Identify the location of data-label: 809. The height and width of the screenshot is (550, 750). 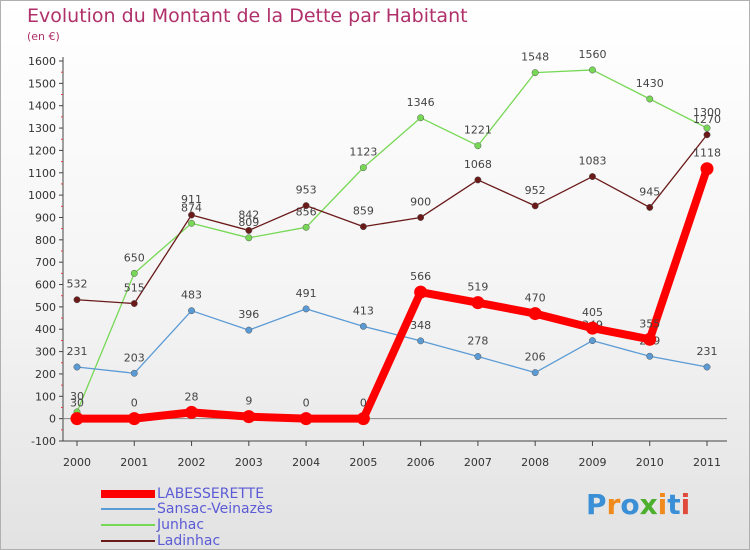
(248, 222).